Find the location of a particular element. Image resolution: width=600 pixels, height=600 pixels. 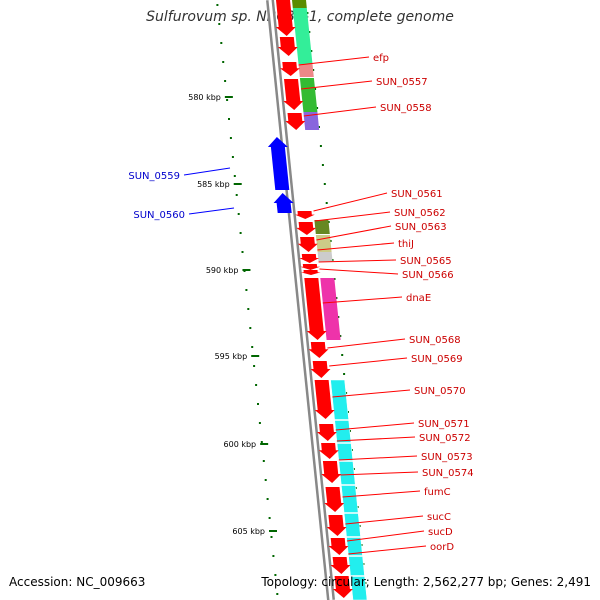

forward-gene-label: SUN_0562 is located at coordinates (420, 213).